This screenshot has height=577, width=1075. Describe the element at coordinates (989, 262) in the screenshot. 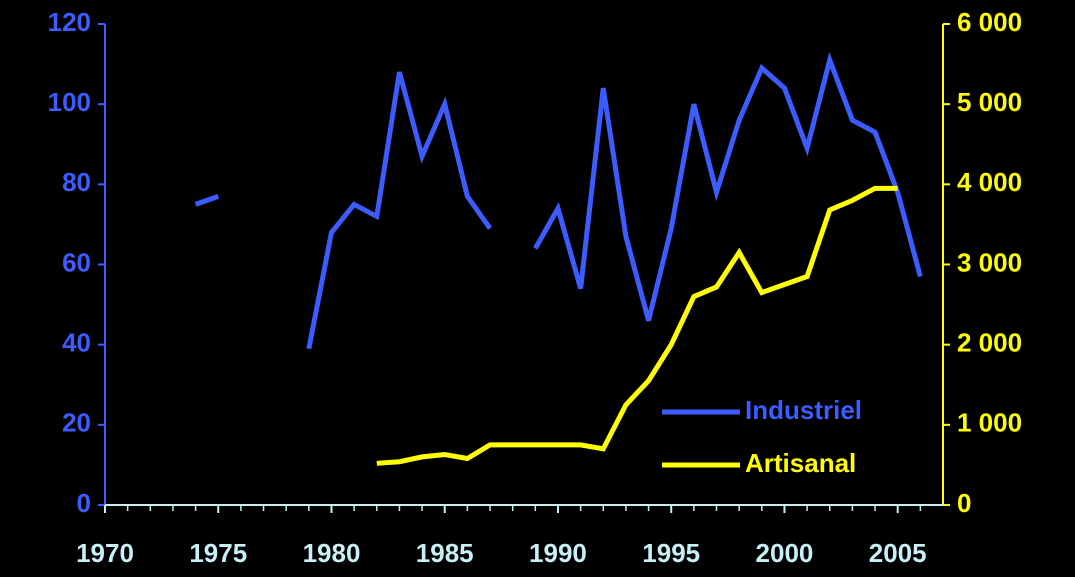

I see `y2-tick-label: 3 000` at that location.